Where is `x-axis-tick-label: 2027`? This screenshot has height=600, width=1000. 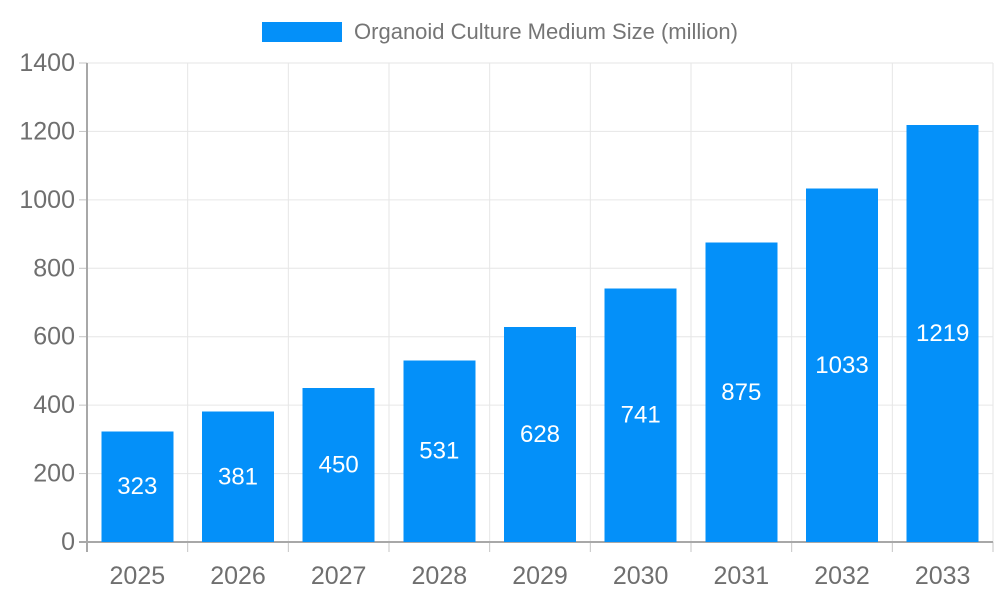 x-axis-tick-label: 2027 is located at coordinates (339, 576).